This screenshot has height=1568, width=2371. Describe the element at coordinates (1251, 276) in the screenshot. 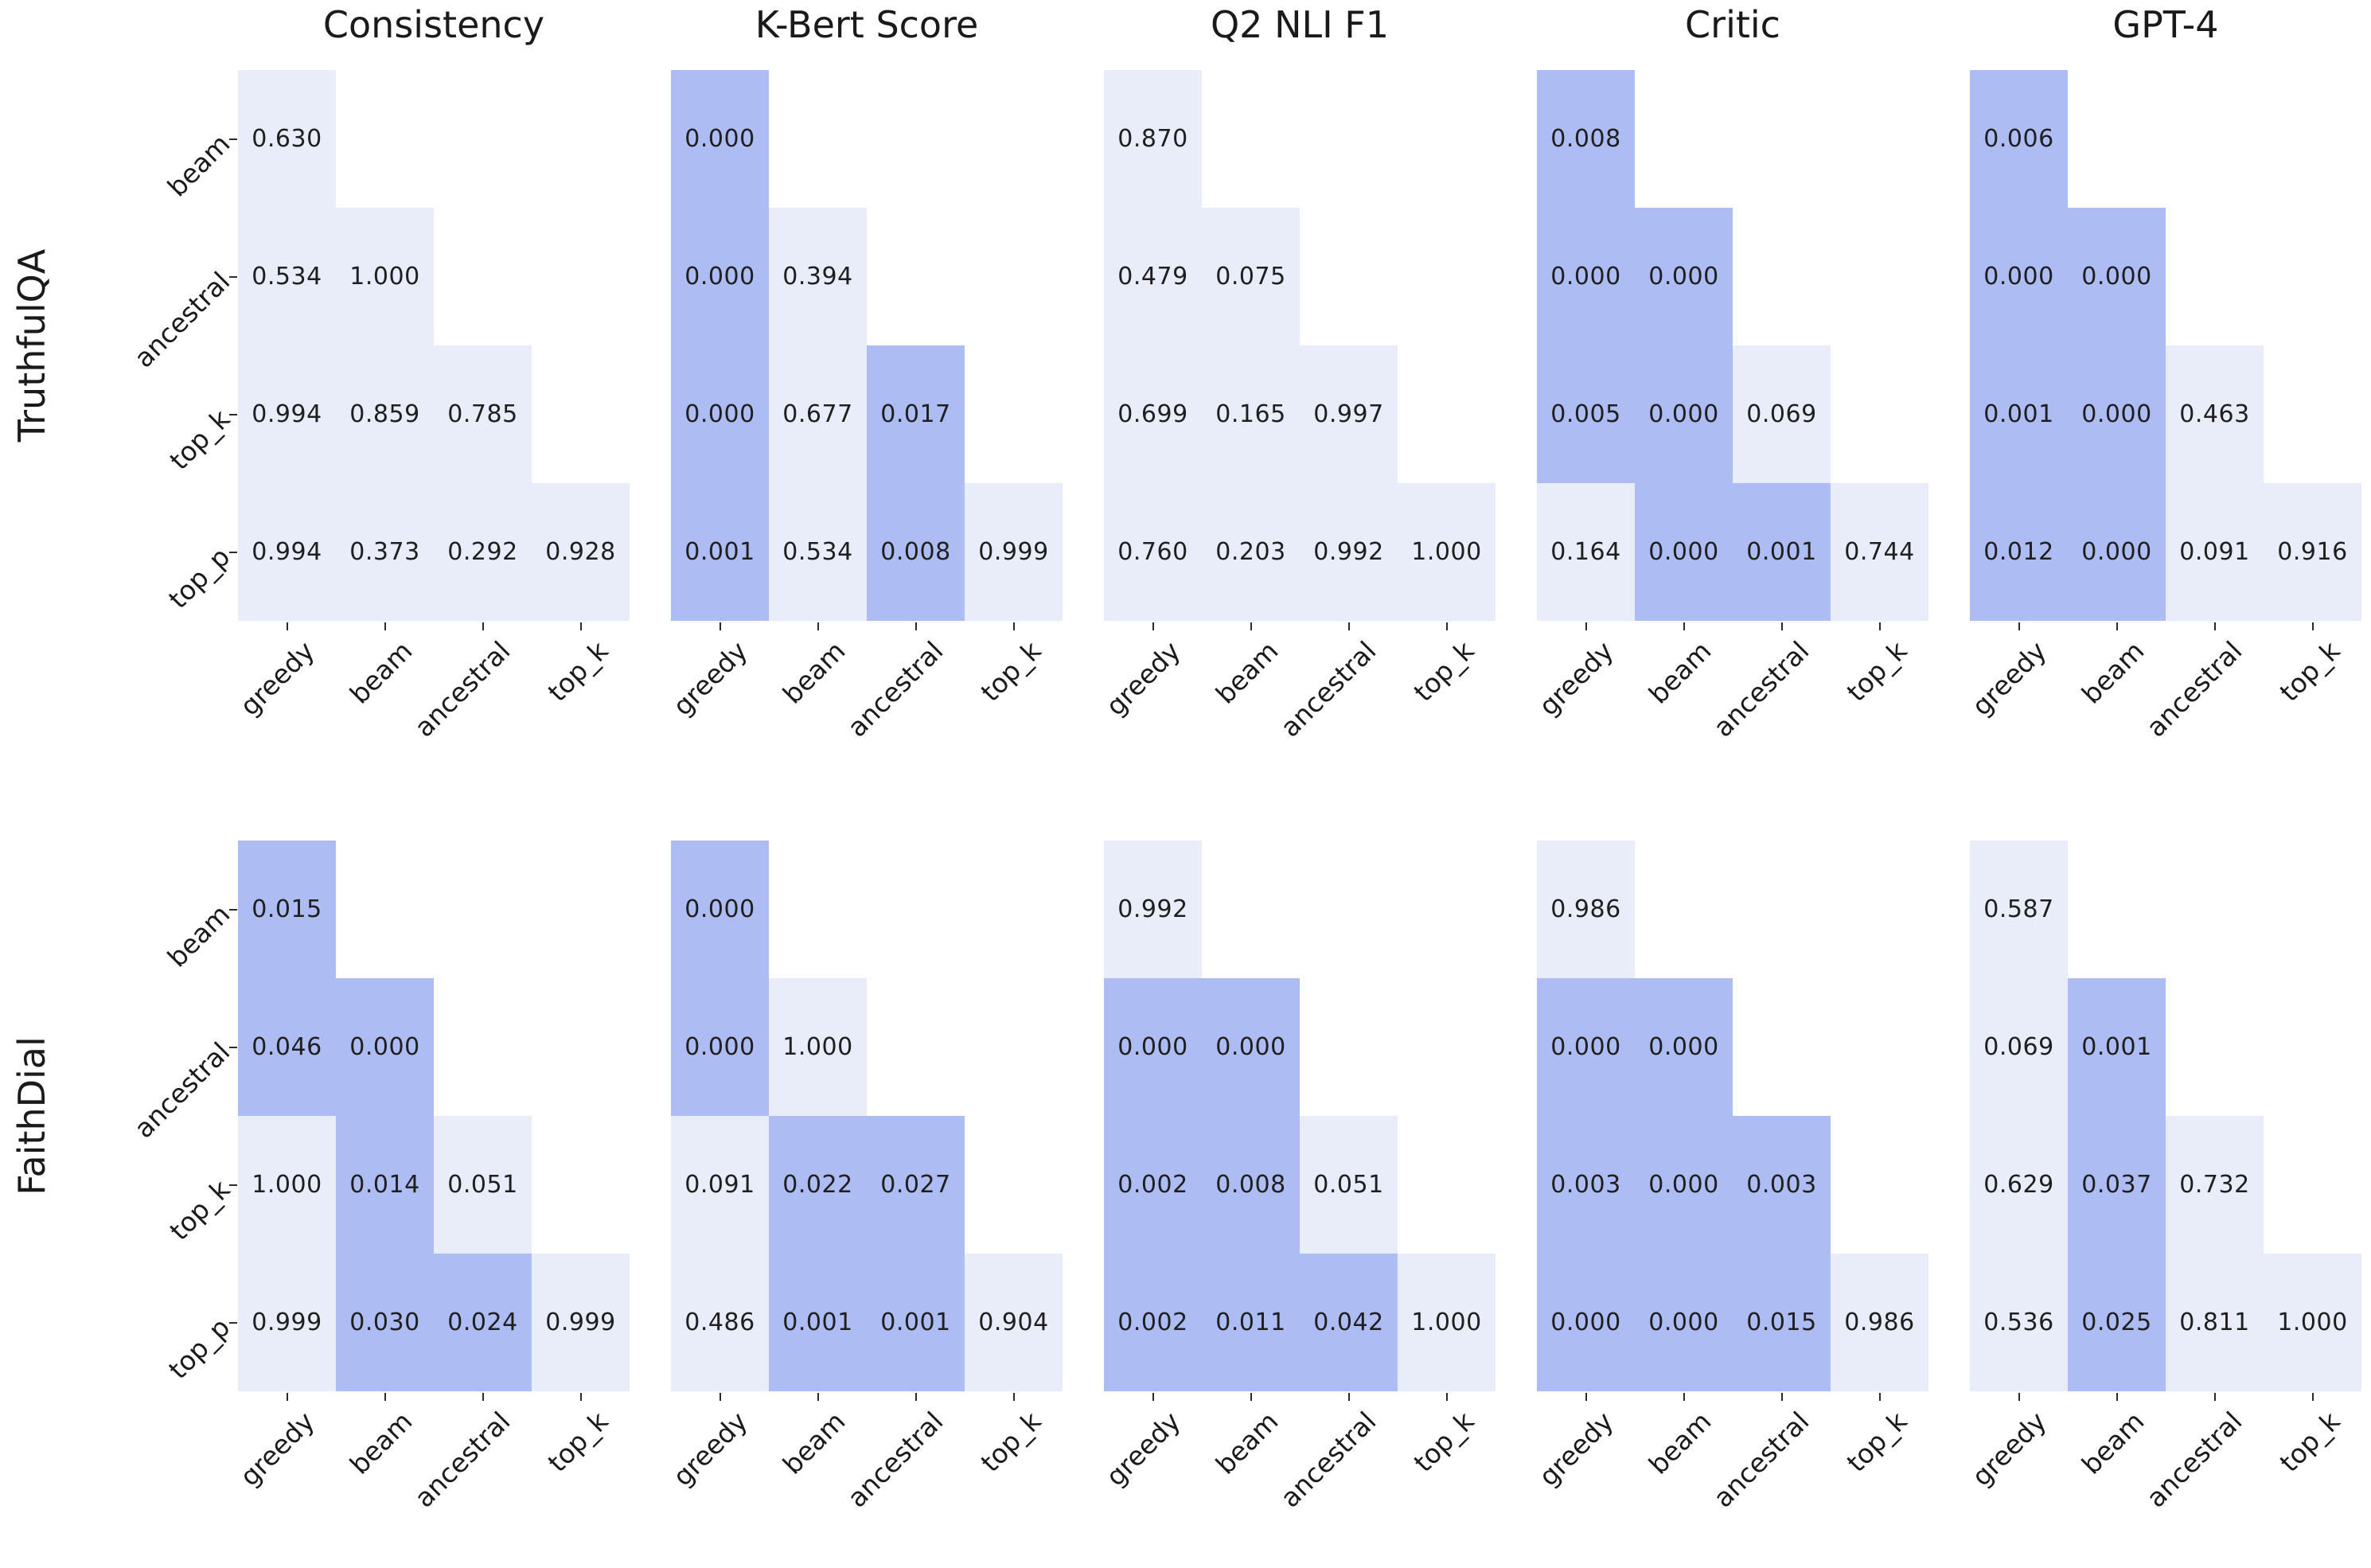

I see `heatmap-cell: 0.075` at that location.